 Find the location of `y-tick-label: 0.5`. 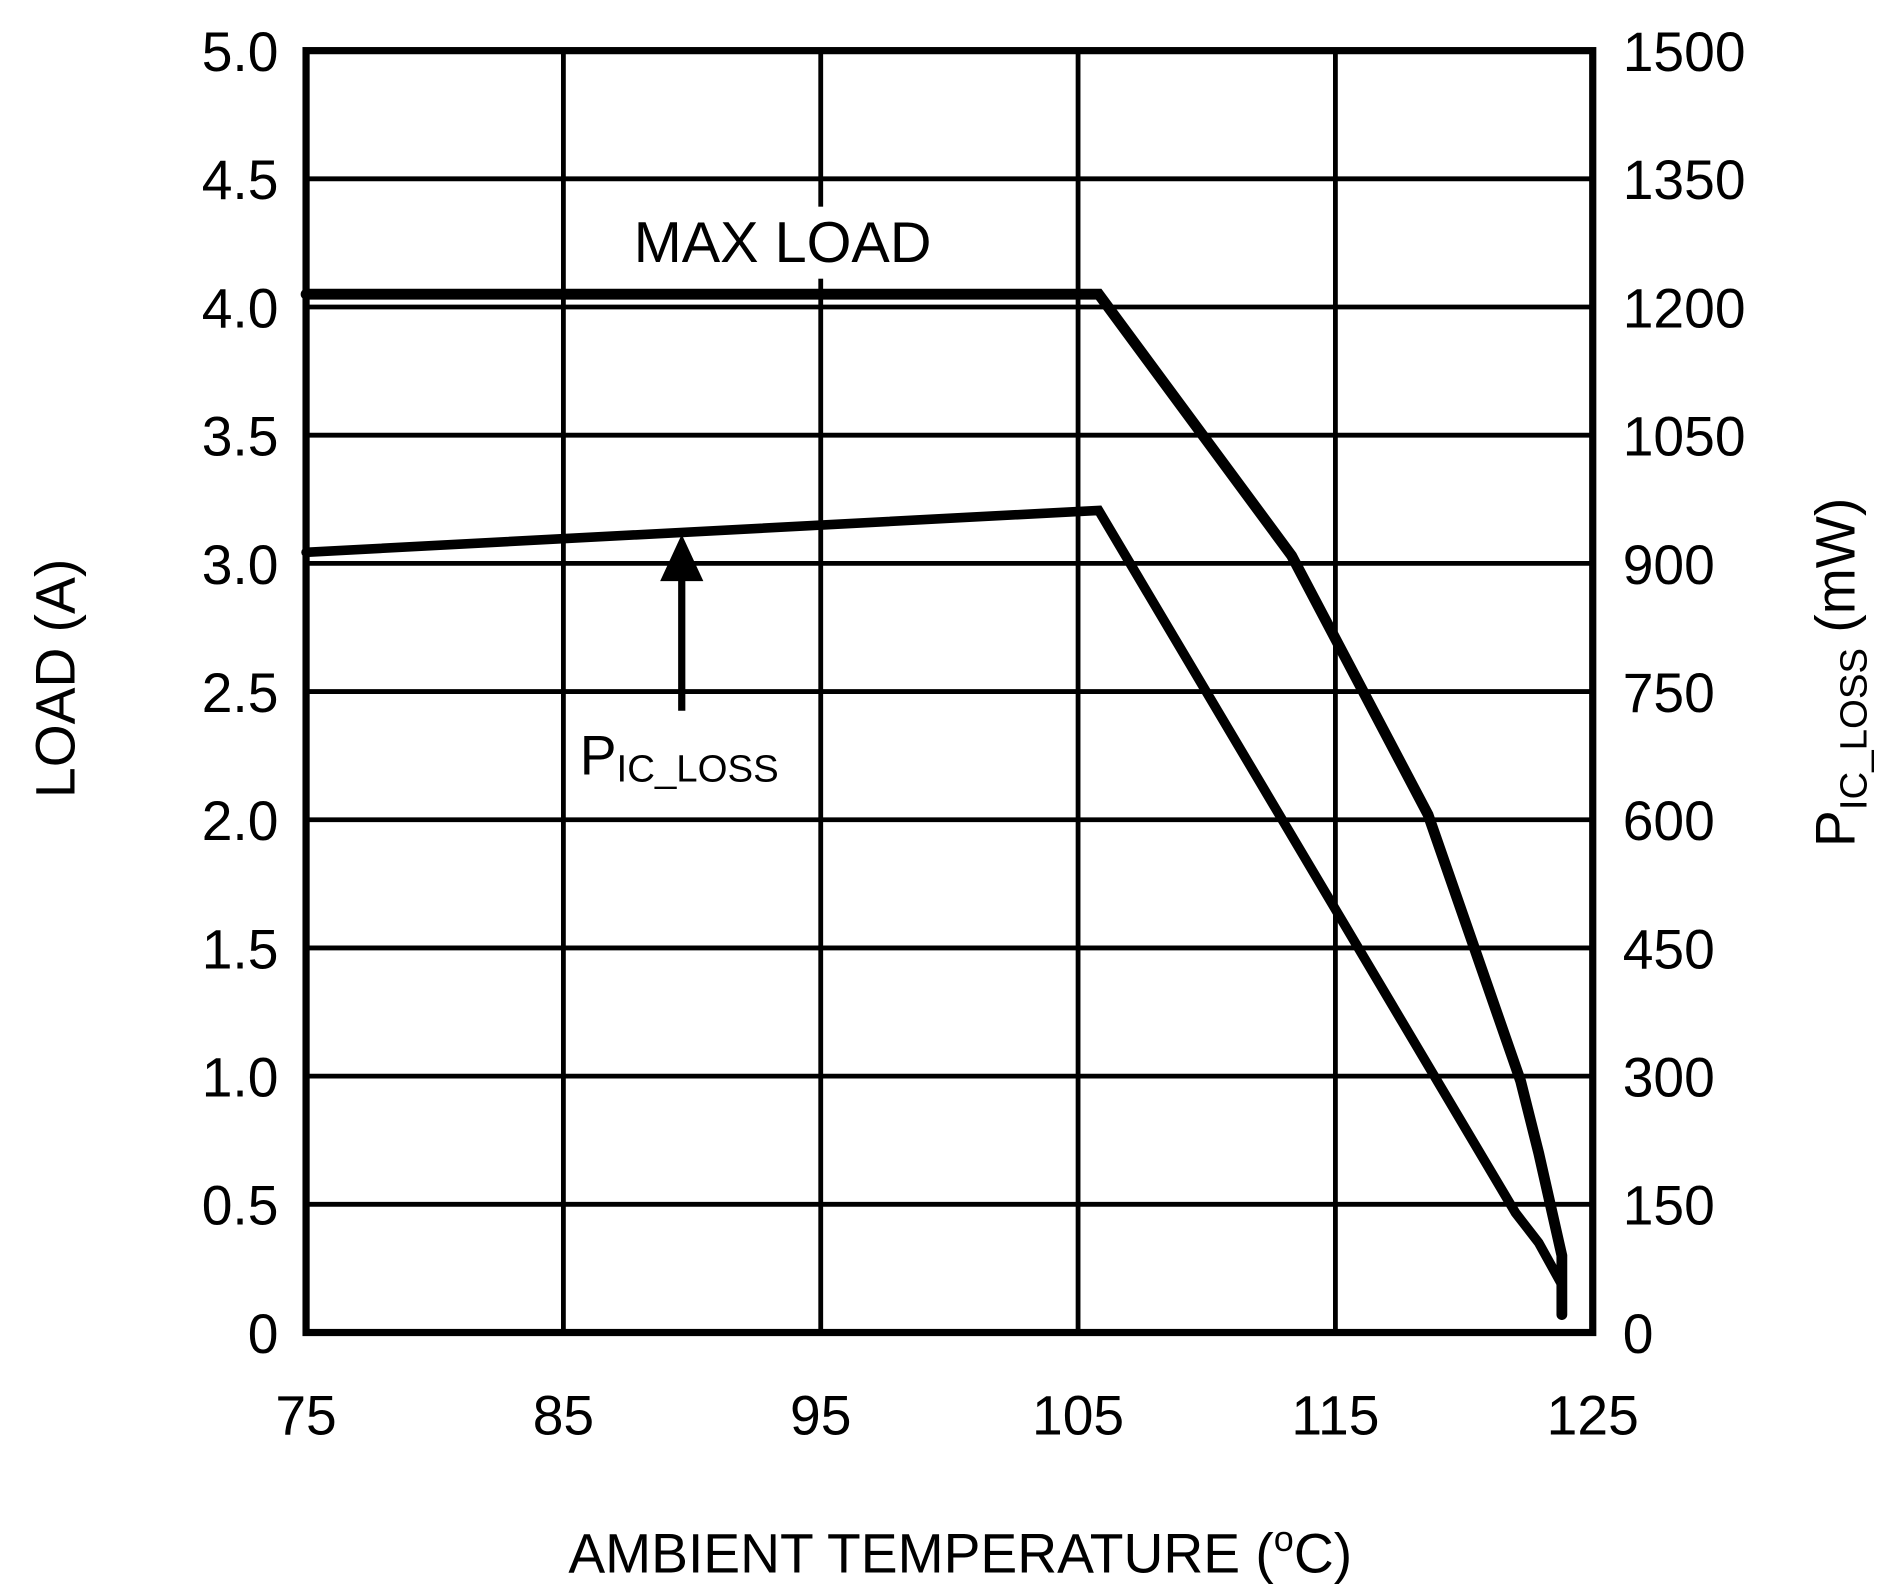

y-tick-label: 0.5 is located at coordinates (240, 1206).